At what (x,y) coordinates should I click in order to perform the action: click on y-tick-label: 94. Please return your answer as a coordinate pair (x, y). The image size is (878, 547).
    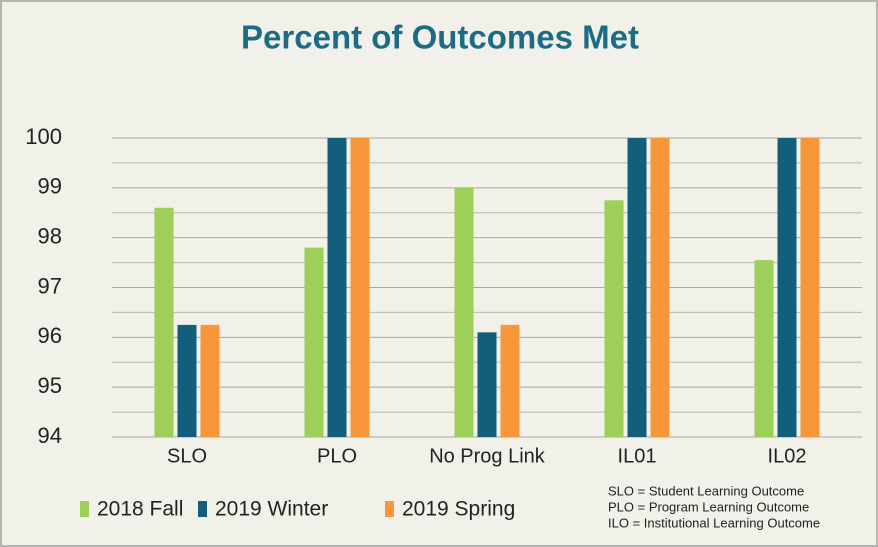
    Looking at the image, I should click on (50, 435).